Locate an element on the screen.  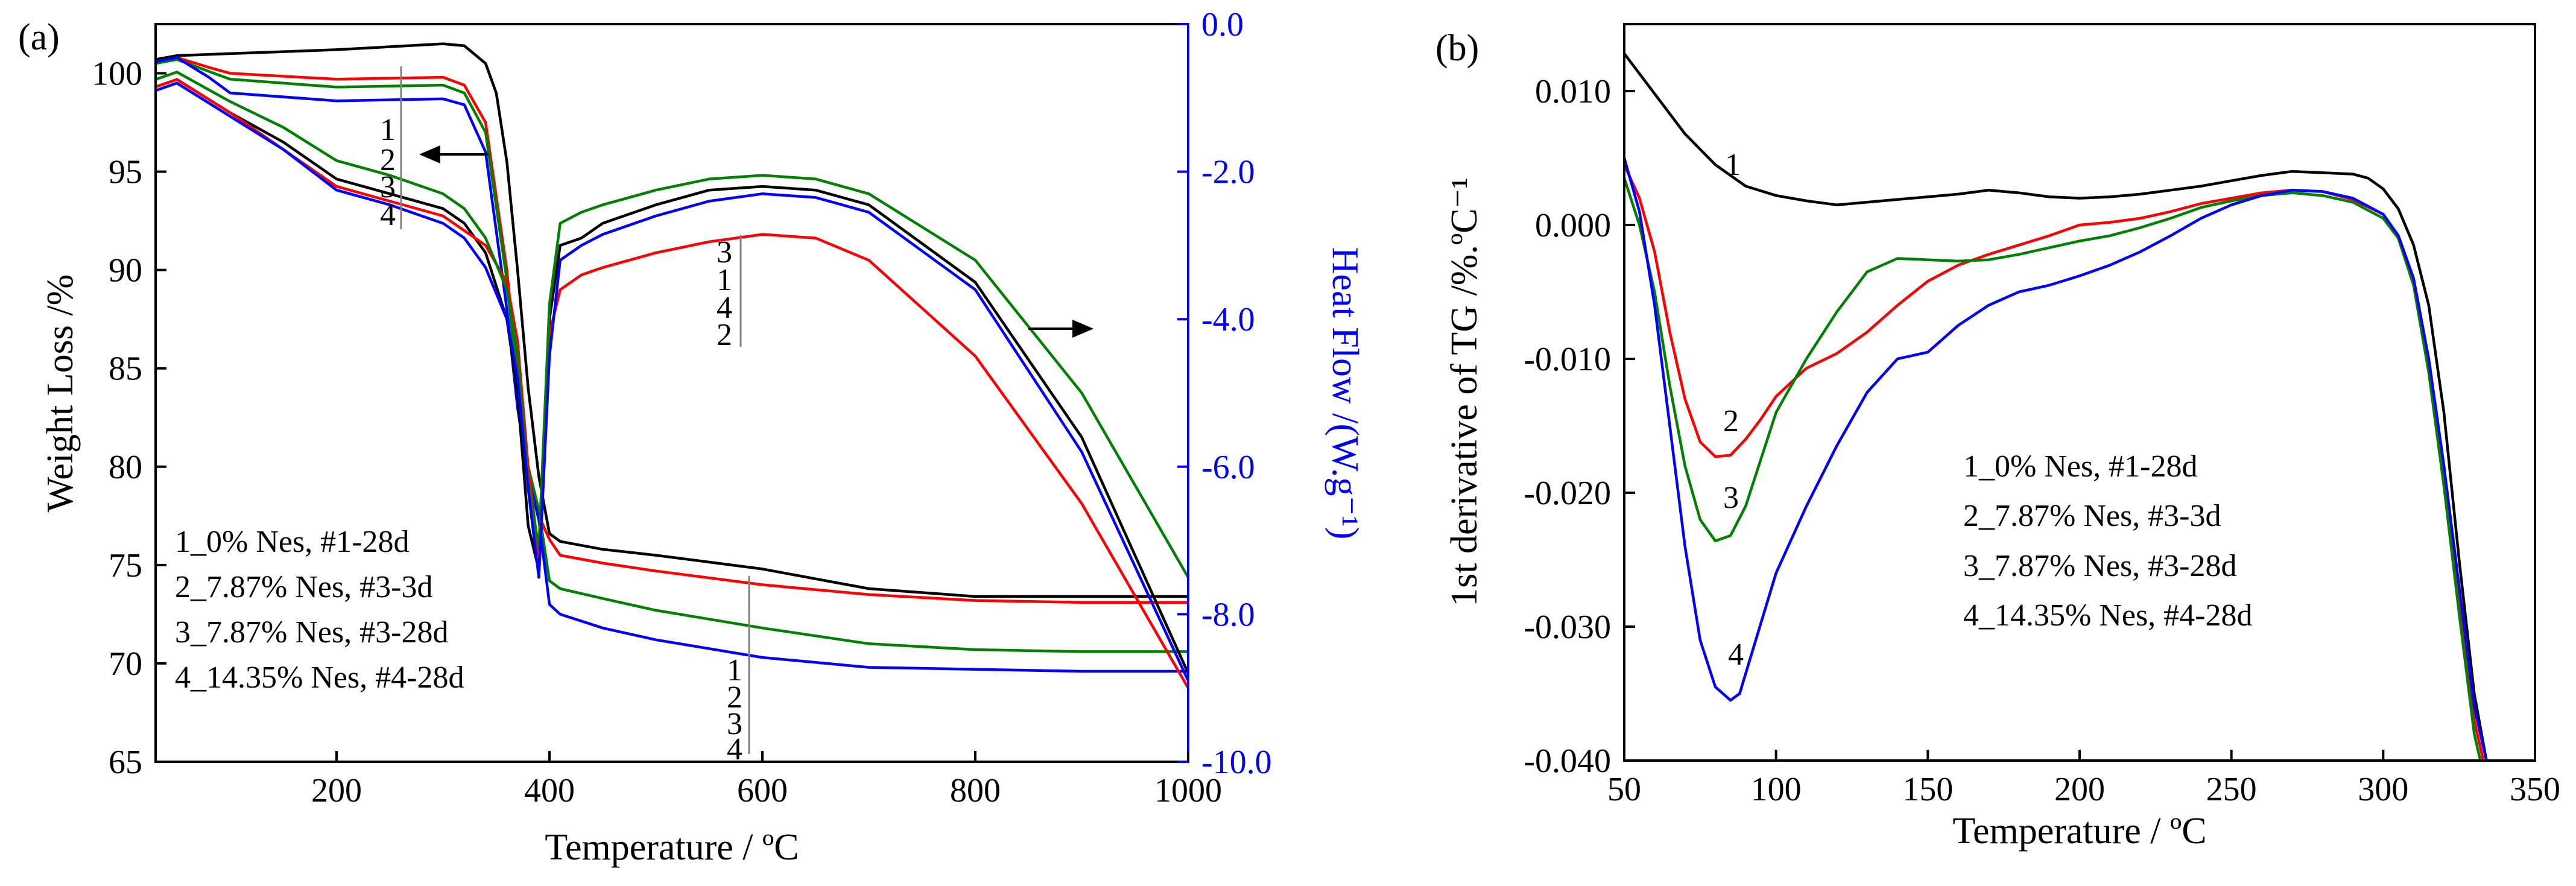
panel-b-y-tick-label: -0.040 is located at coordinates (1567, 761).